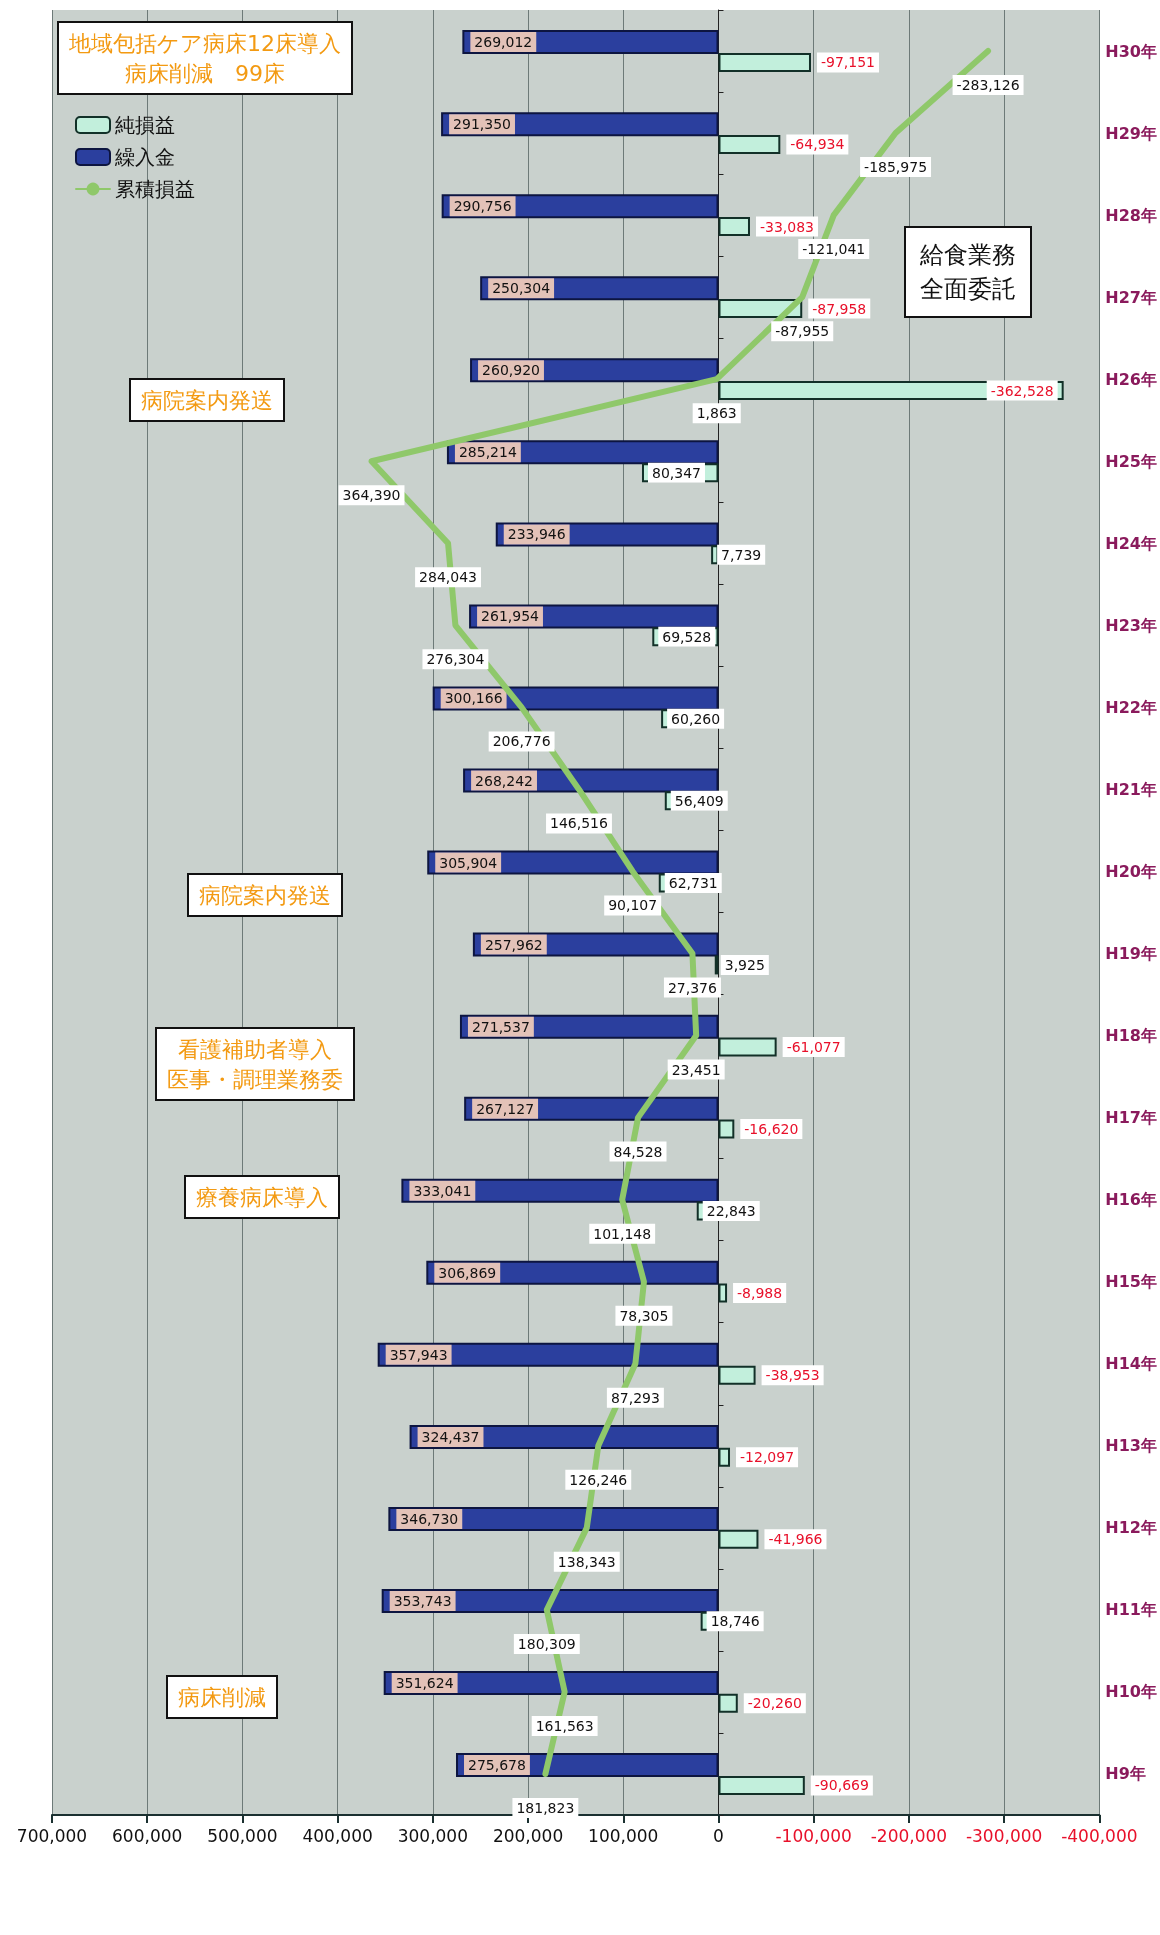  I want to click on x-tick-label: -400,000, so click(1099, 1835).